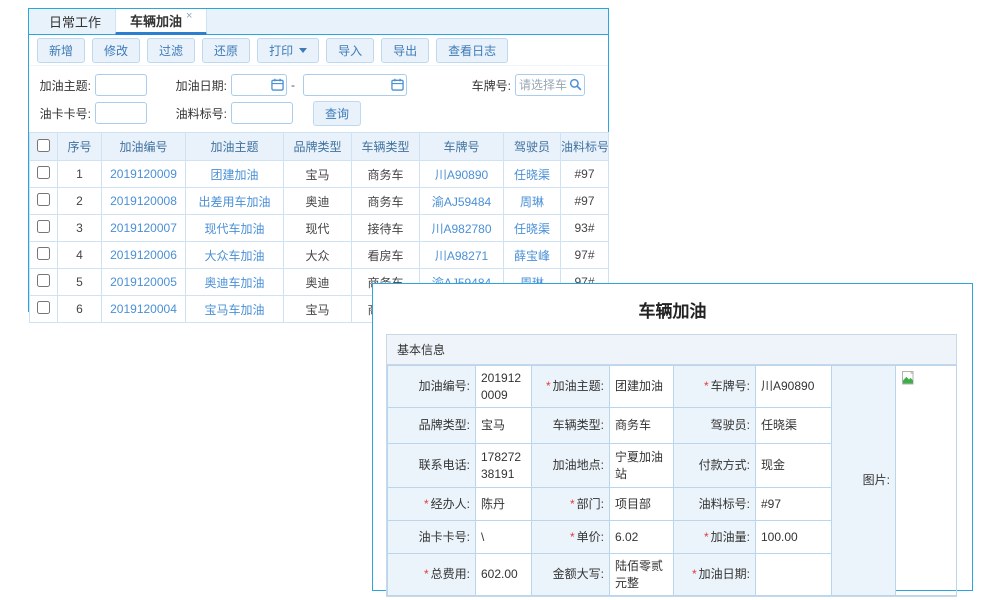 The image size is (1000, 600). I want to click on dept-value: 项目部, so click(641, 504).